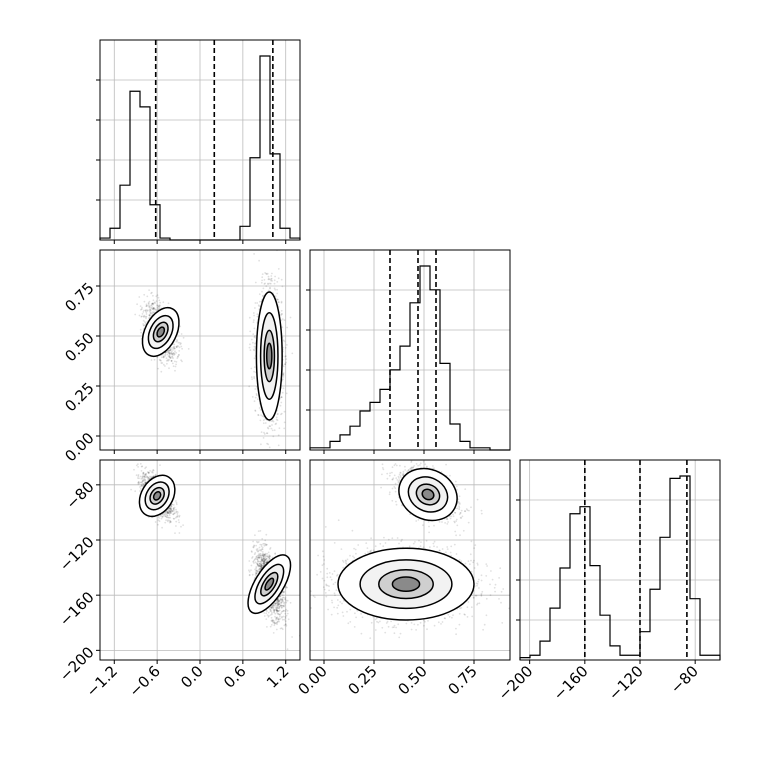 The height and width of the screenshot is (760, 760). Describe the element at coordinates (409, 358) in the screenshot. I see `histogram-step-line` at that location.